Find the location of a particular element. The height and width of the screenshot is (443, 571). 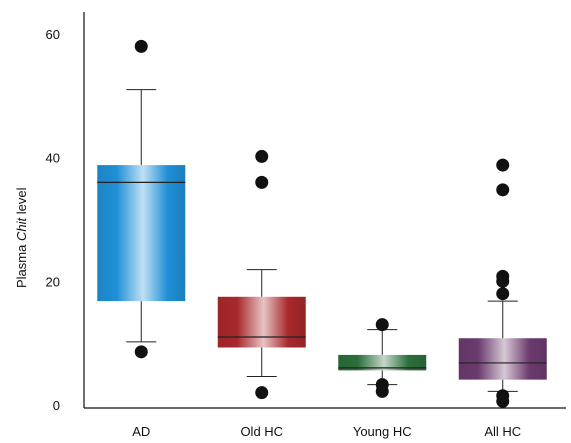

y-axis-label-gene: Chit is located at coordinates (21, 229).